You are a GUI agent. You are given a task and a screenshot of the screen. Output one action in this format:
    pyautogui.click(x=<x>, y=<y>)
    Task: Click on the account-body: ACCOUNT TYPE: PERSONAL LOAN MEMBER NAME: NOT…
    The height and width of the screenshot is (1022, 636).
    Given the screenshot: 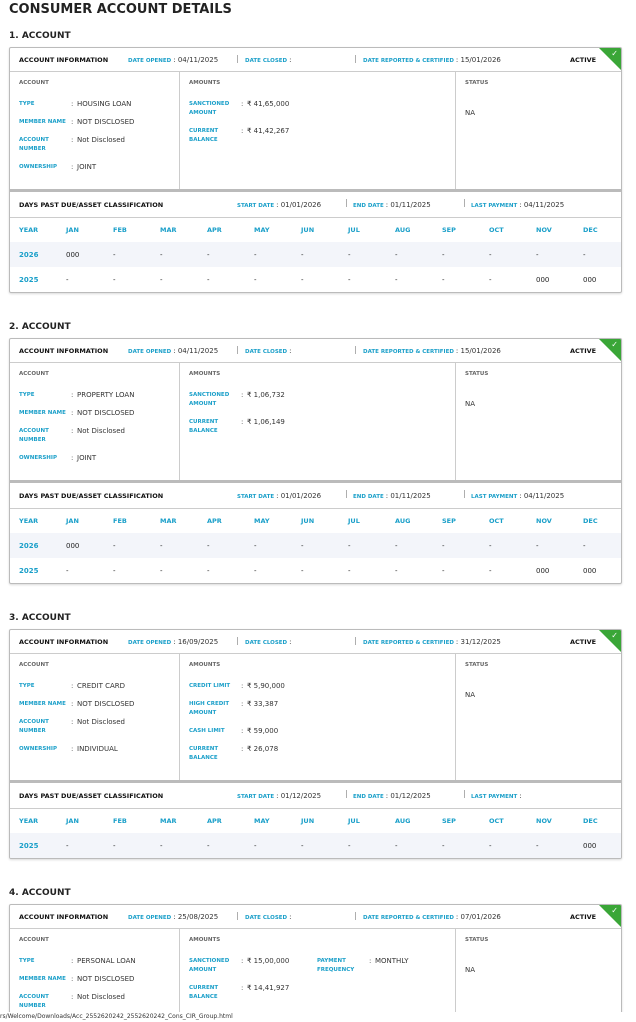 What is the action you would take?
    pyautogui.click(x=315, y=970)
    